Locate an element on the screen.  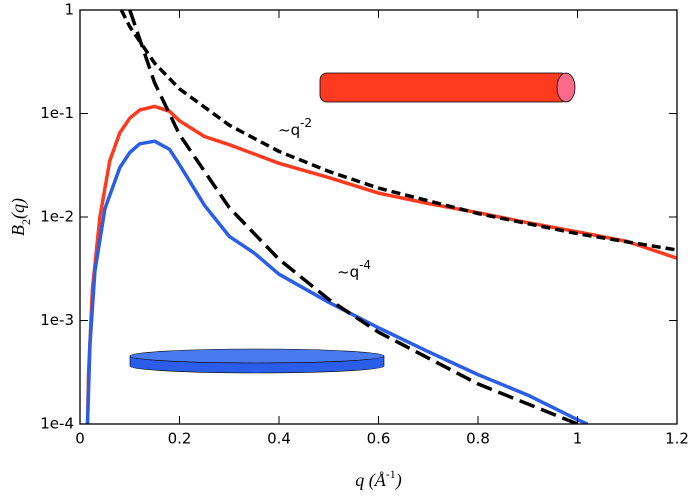
y-tick-label: 1 is located at coordinates (69, 10).